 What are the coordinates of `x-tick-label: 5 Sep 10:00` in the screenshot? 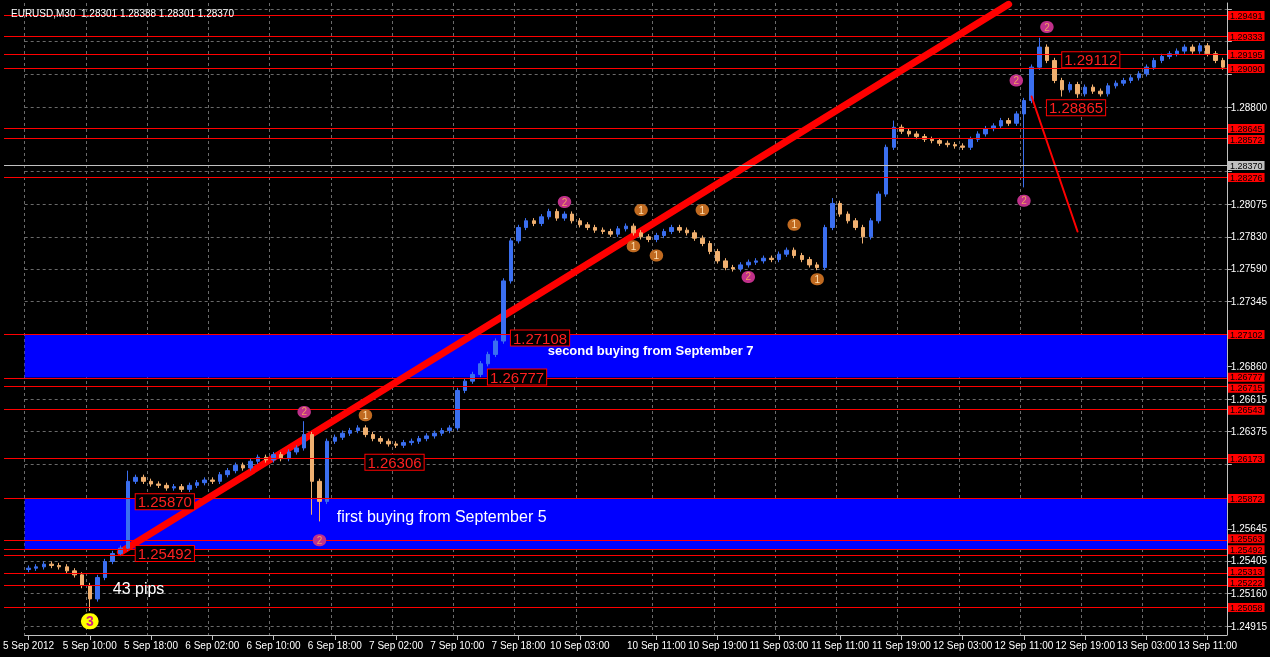 It's located at (90, 645).